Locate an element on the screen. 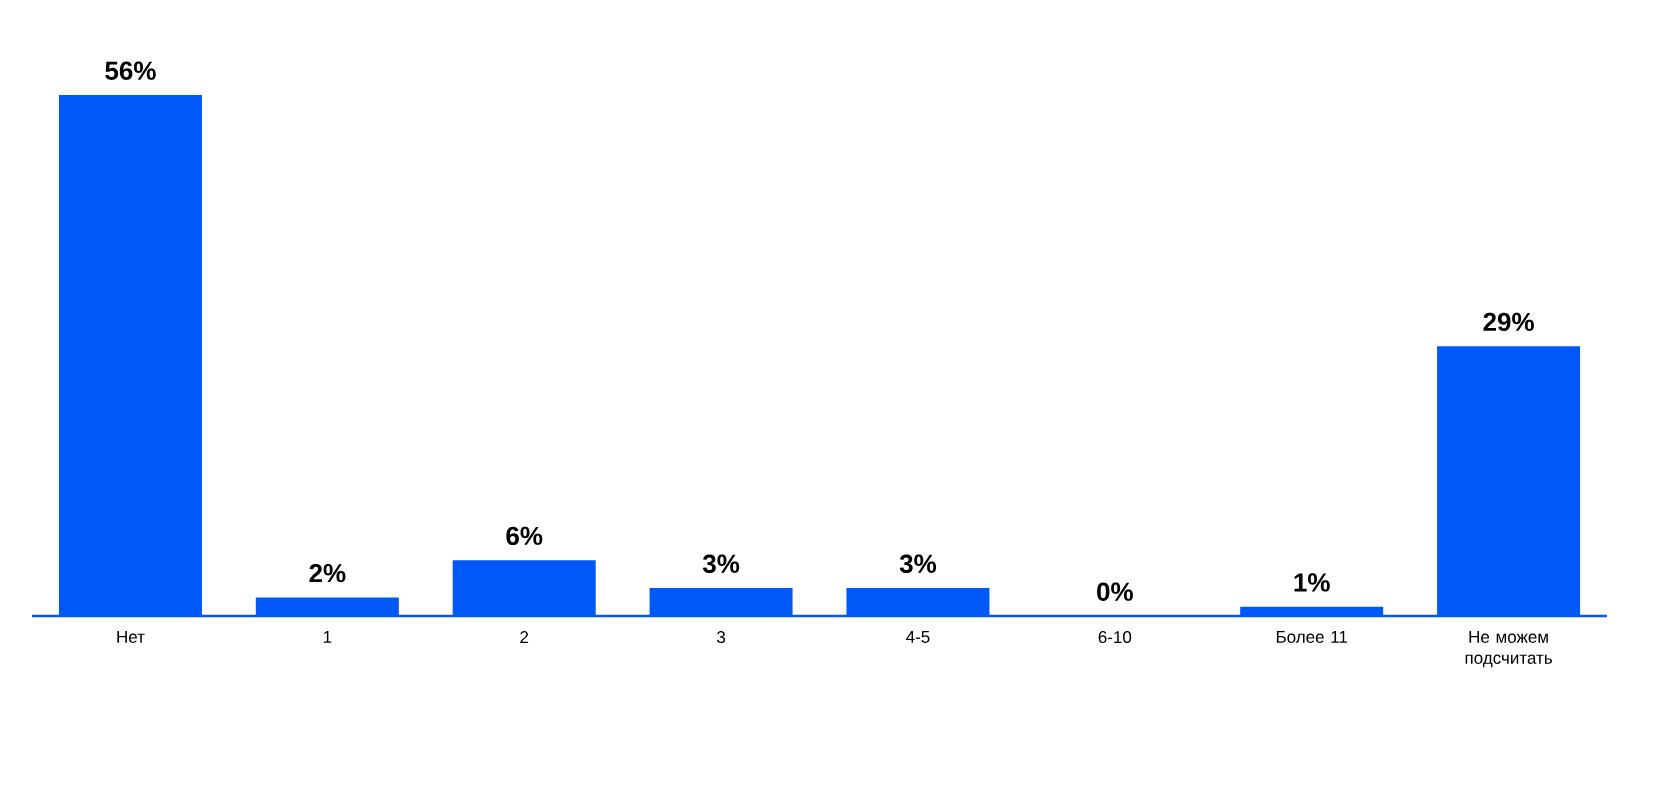 The width and height of the screenshot is (1675, 808). x-tick-label: 4-5 is located at coordinates (918, 637).